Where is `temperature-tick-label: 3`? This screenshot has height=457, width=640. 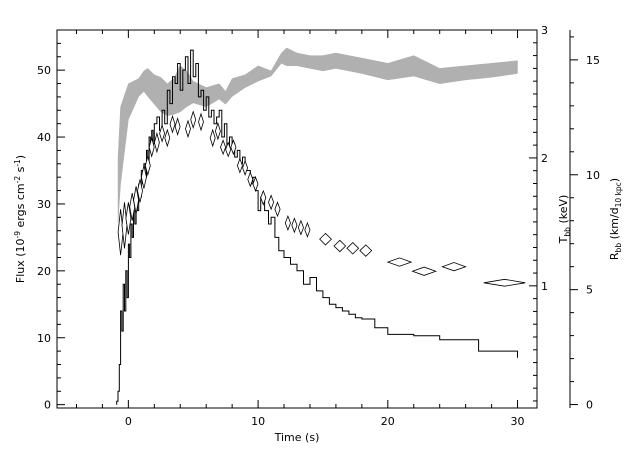
temperature-tick-label: 3 is located at coordinates (544, 30).